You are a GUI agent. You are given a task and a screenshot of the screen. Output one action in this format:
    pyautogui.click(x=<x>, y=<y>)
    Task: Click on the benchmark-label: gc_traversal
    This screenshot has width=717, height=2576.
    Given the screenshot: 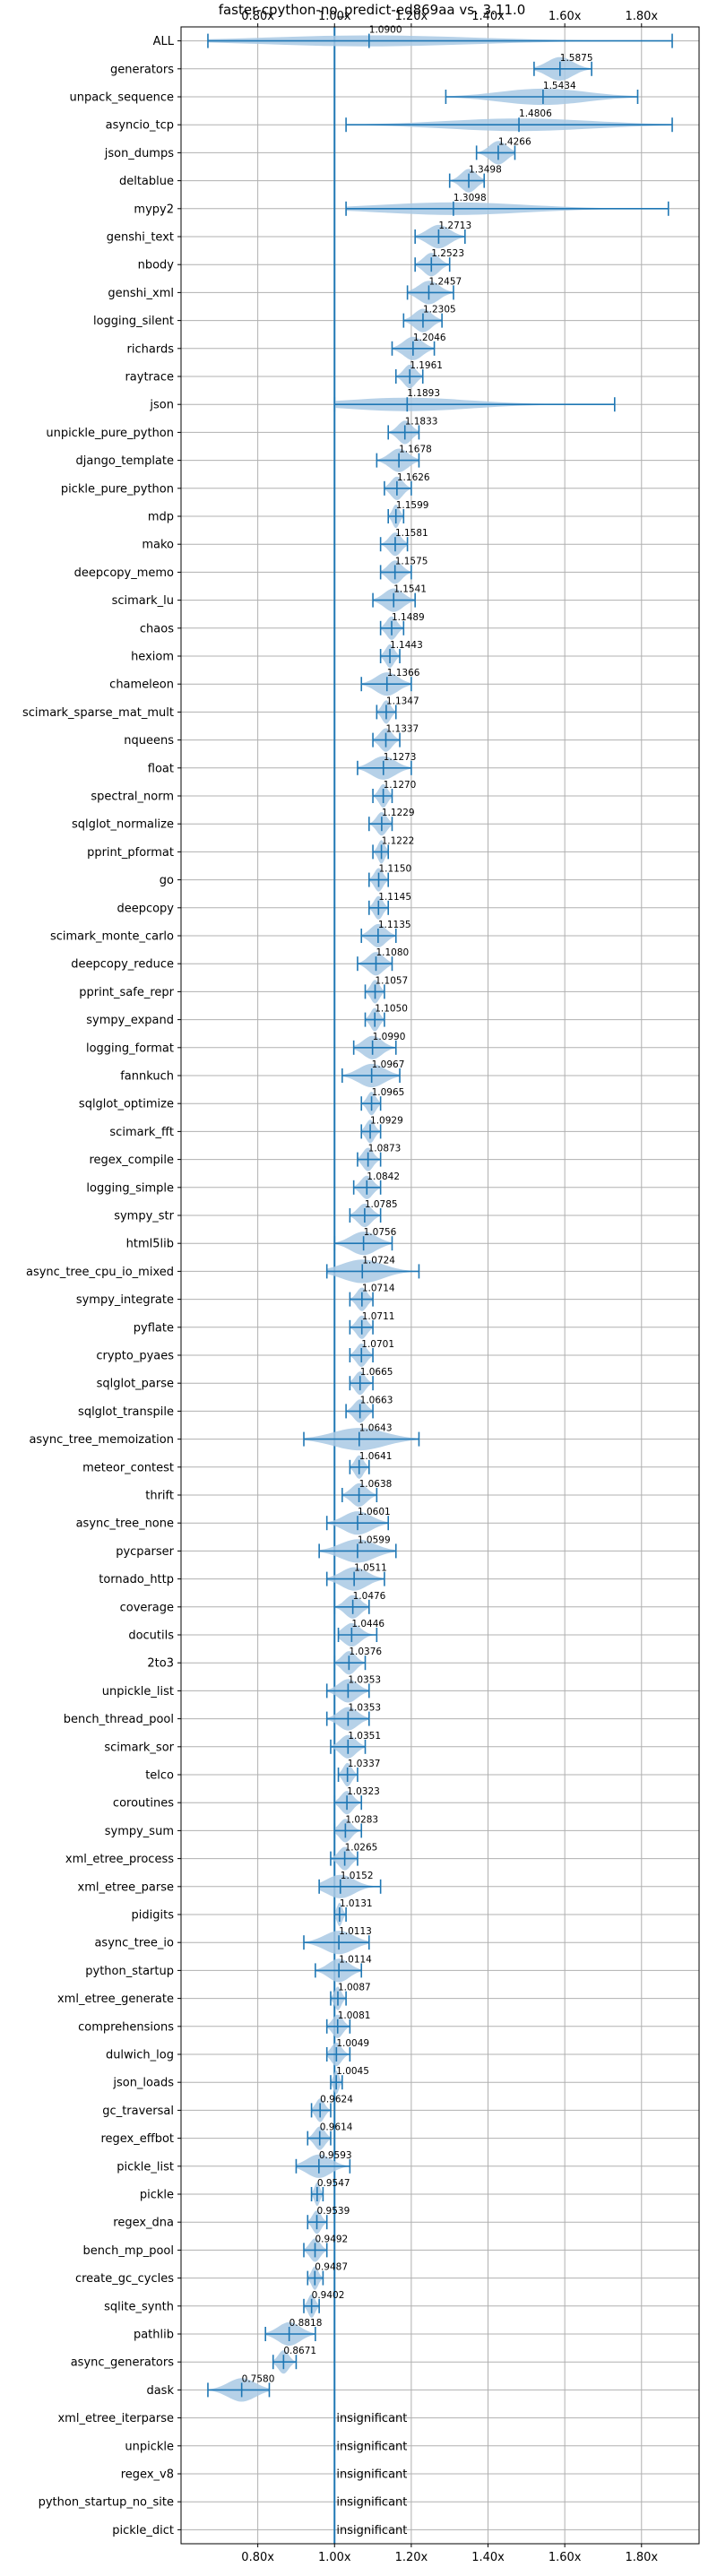 What is the action you would take?
    pyautogui.click(x=138, y=2111)
    